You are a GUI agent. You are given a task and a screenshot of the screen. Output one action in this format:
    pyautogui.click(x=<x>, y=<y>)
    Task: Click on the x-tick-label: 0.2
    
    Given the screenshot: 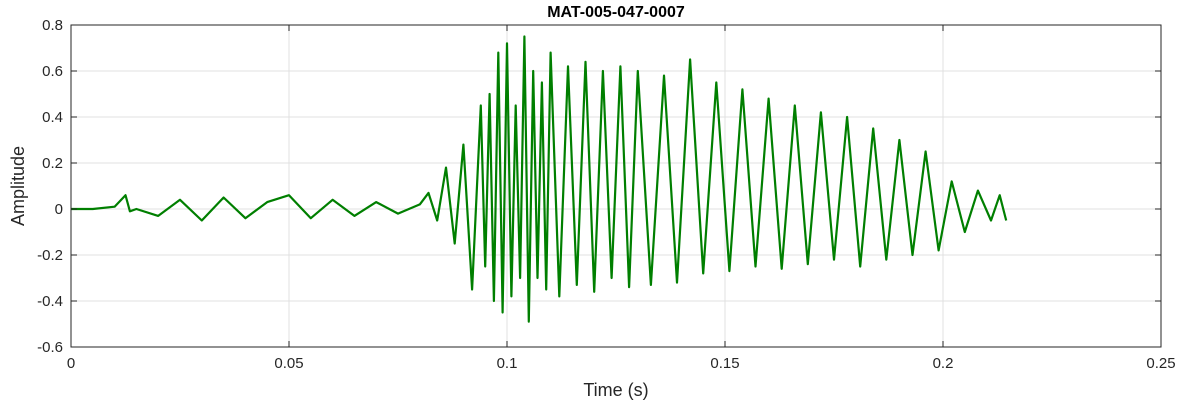 What is the action you would take?
    pyautogui.click(x=943, y=363)
    